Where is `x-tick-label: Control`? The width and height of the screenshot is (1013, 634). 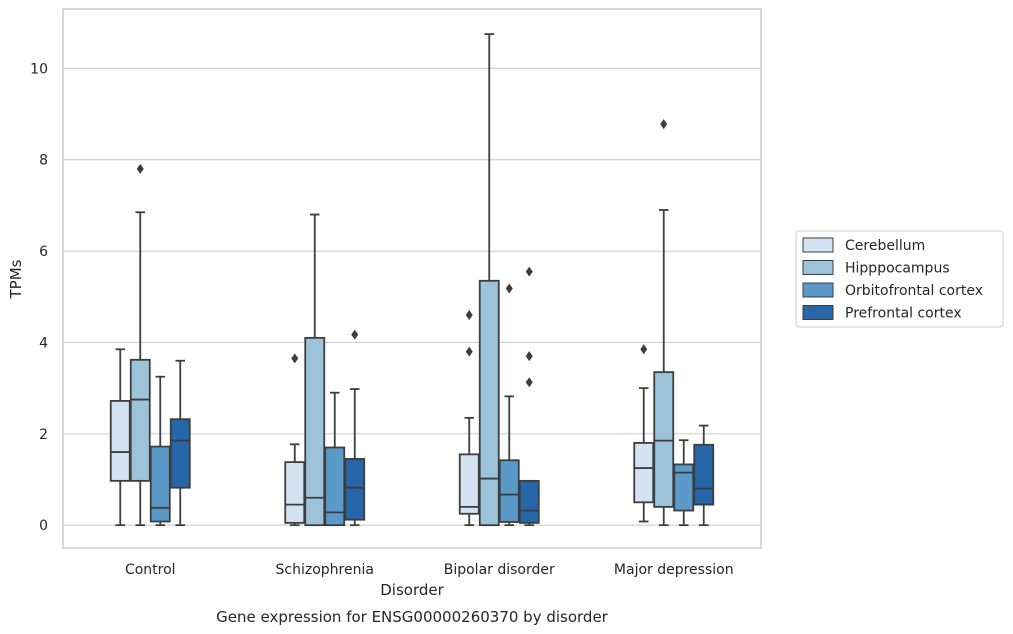
x-tick-label: Control is located at coordinates (150, 570).